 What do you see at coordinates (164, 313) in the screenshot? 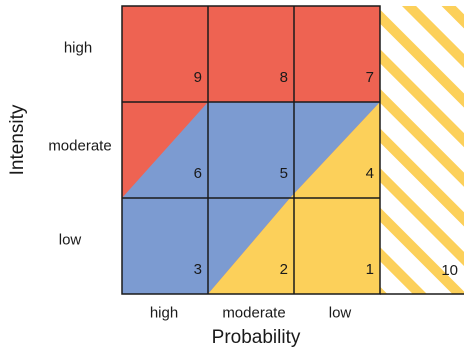
I see `col-label-high: high` at bounding box center [164, 313].